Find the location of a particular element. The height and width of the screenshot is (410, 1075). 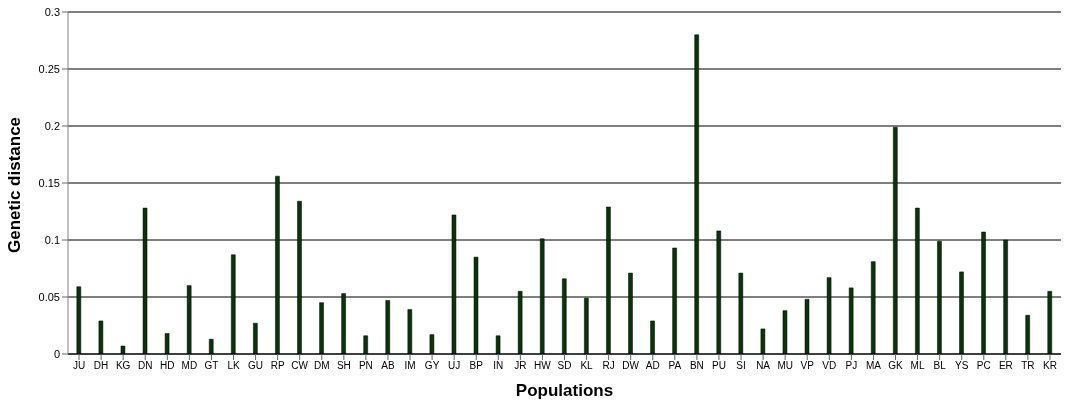

x-tick-label: PC is located at coordinates (983, 366).